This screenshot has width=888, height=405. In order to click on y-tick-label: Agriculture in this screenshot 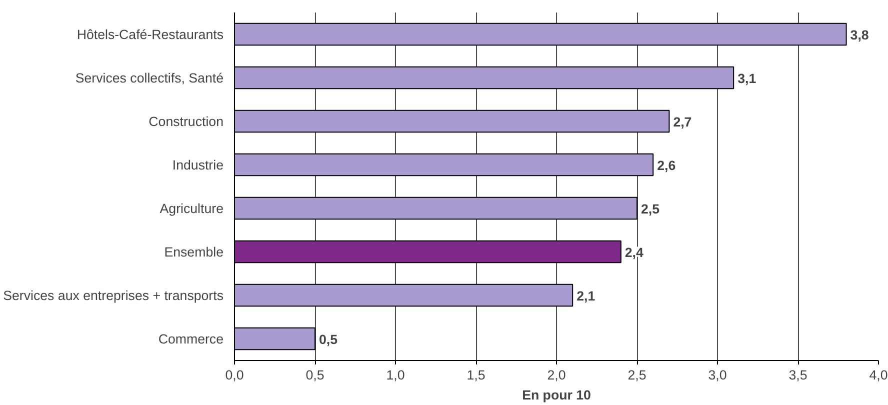, I will do `click(192, 208)`.